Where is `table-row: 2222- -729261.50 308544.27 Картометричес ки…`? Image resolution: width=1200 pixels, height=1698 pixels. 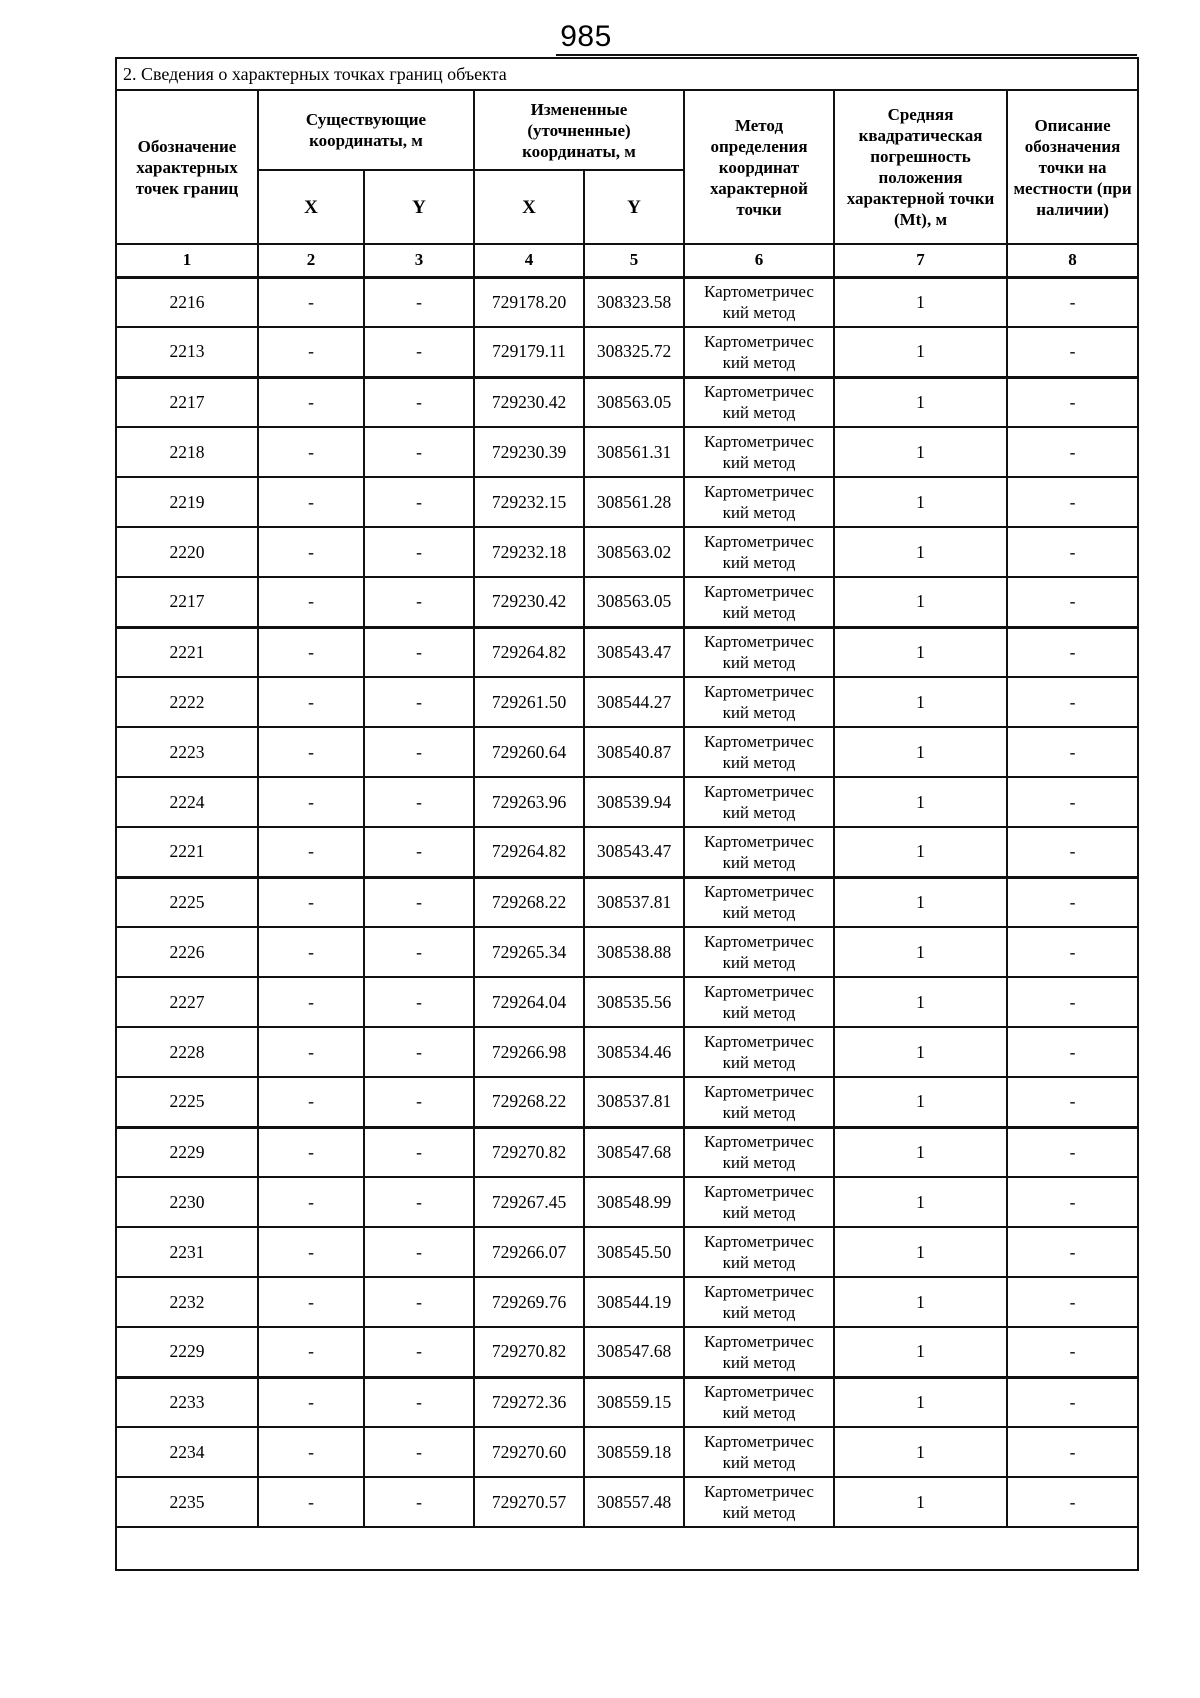 table-row: 2222- -729261.50 308544.27 Картометричес ки… is located at coordinates (627, 702).